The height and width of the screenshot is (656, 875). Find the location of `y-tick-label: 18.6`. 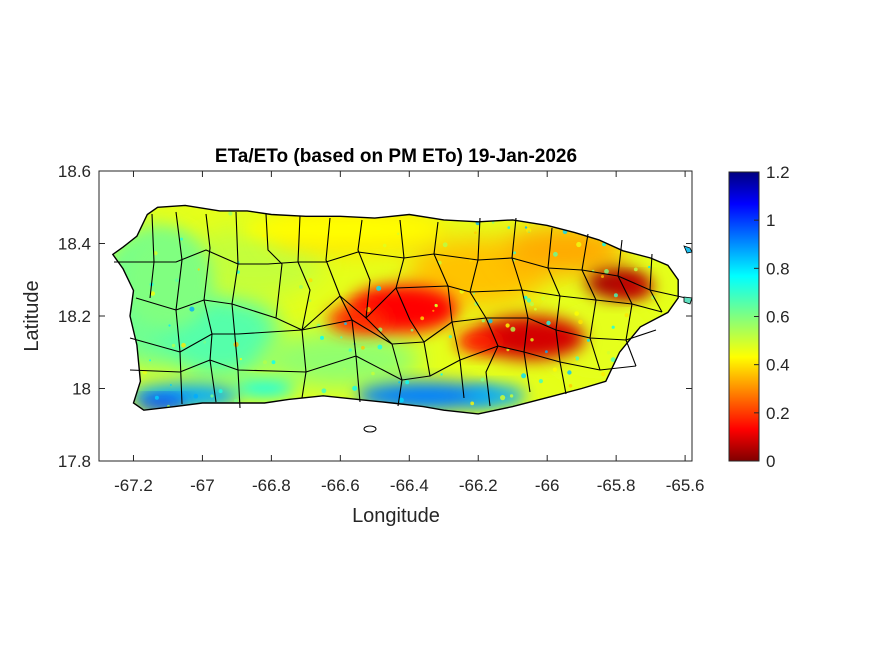

y-tick-label: 18.6 is located at coordinates (74, 171).